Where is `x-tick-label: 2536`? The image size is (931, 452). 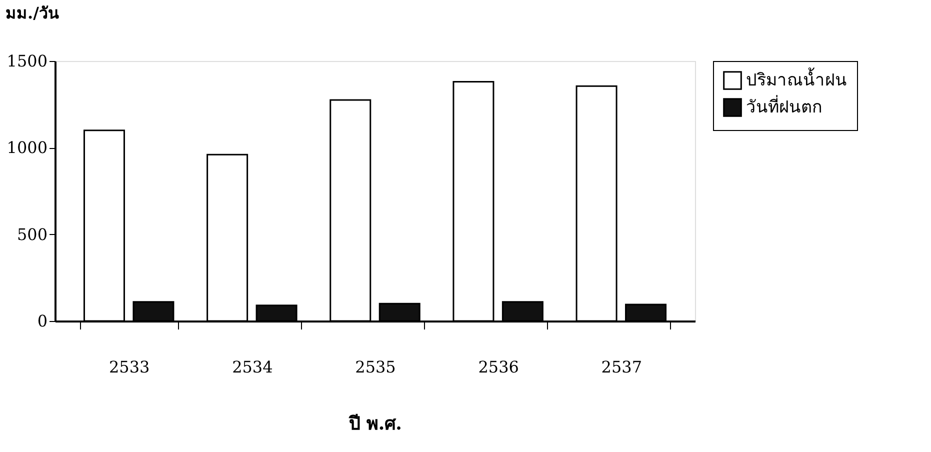
x-tick-label: 2536 is located at coordinates (498, 367).